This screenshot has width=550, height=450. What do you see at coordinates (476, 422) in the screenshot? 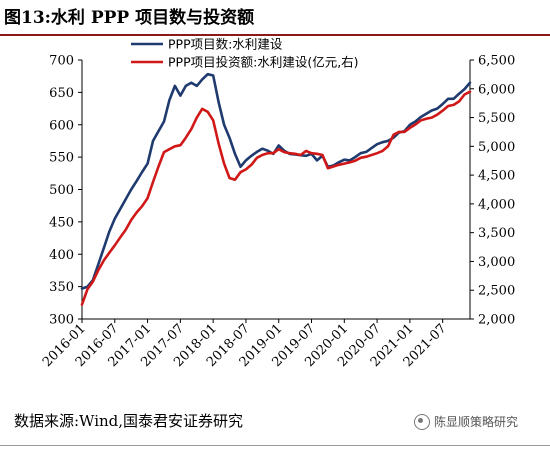
I see `watermark-text: 陈显顺策略研究` at bounding box center [476, 422].